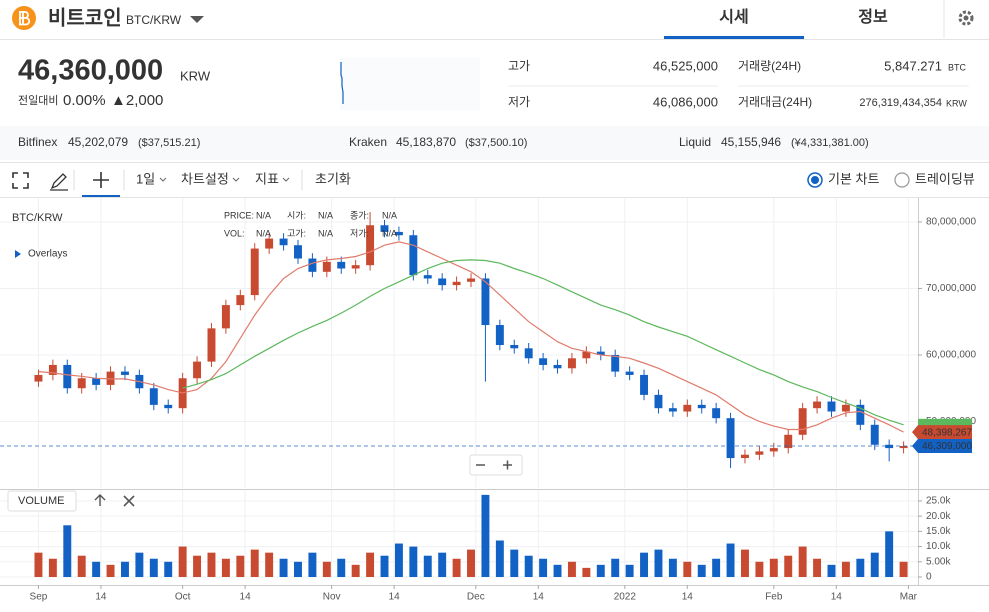 The width and height of the screenshot is (989, 612). What do you see at coordinates (945, 178) in the screenshot?
I see `mode: 트레이딩뷰` at bounding box center [945, 178].